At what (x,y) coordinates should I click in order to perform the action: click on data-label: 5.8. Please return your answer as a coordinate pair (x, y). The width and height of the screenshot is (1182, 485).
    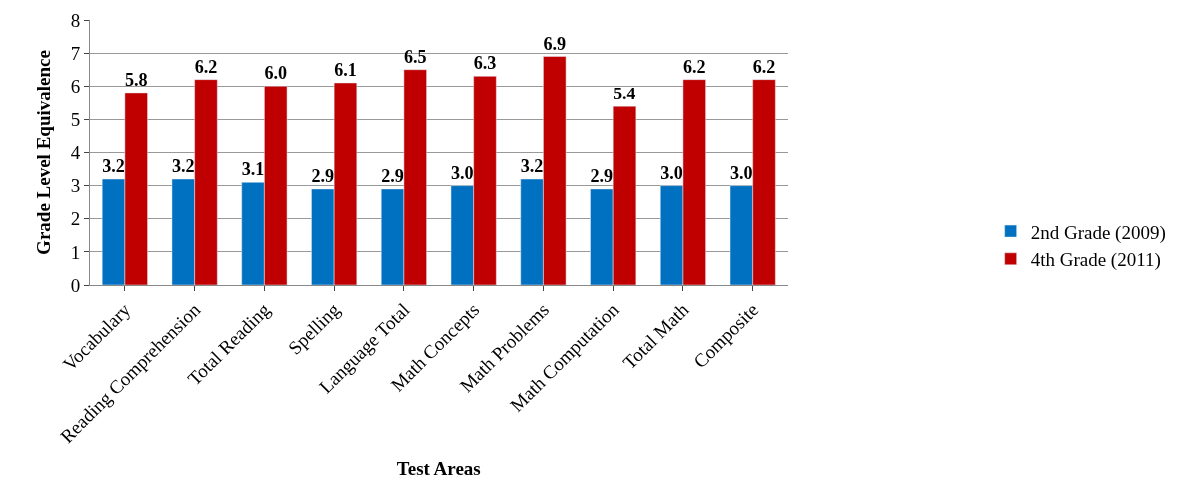
    Looking at the image, I should click on (136, 80).